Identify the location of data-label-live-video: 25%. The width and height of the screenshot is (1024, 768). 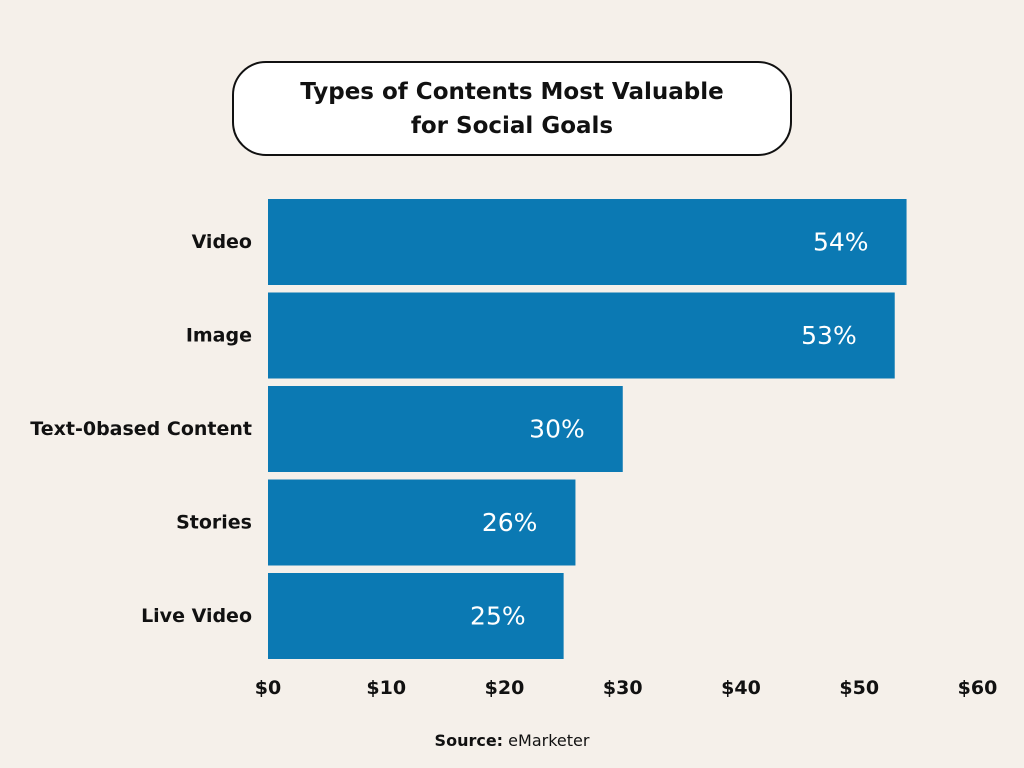
(498, 616).